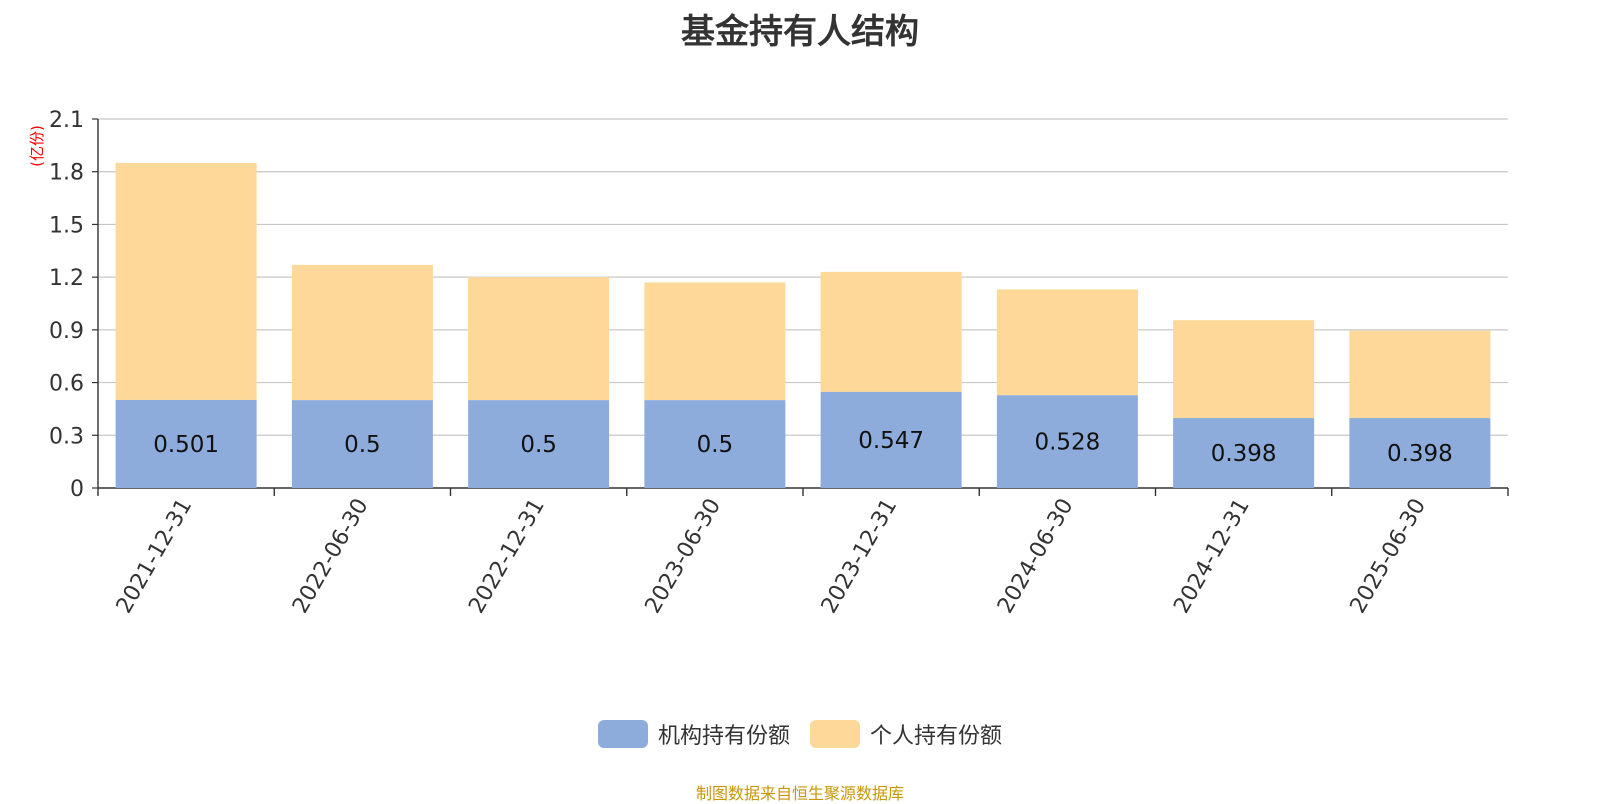 The image size is (1600, 804). What do you see at coordinates (1036, 556) in the screenshot?
I see `x-tick-label: 2024-06-30` at bounding box center [1036, 556].